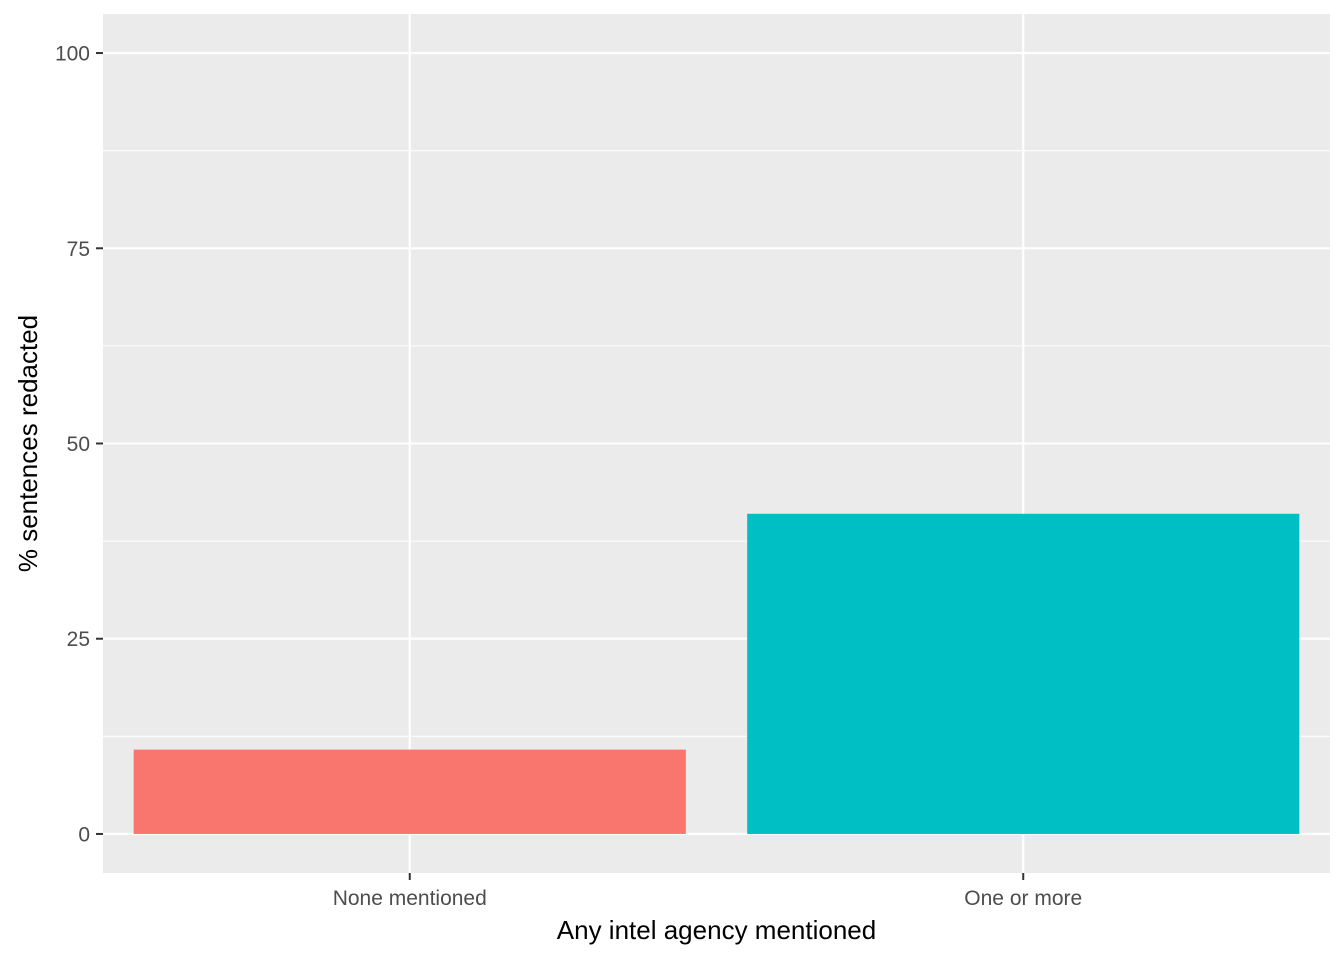  Describe the element at coordinates (78, 249) in the screenshot. I see `y-tick-label: 75` at that location.